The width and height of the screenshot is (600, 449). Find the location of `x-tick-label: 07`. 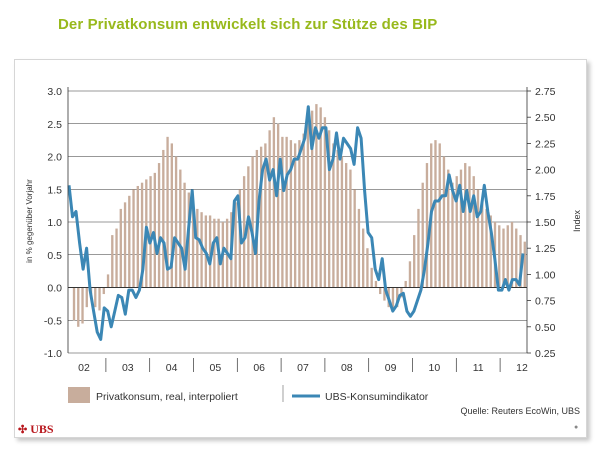

x-tick-label: 07 is located at coordinates (303, 368).